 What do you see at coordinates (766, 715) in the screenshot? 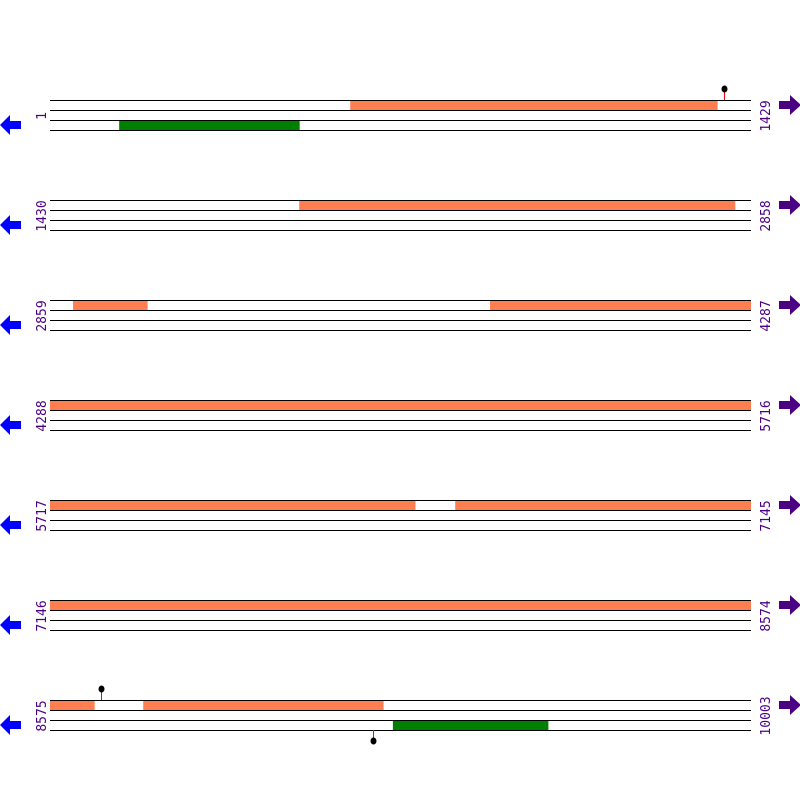
I see `row-end-label: 10003` at bounding box center [766, 715].